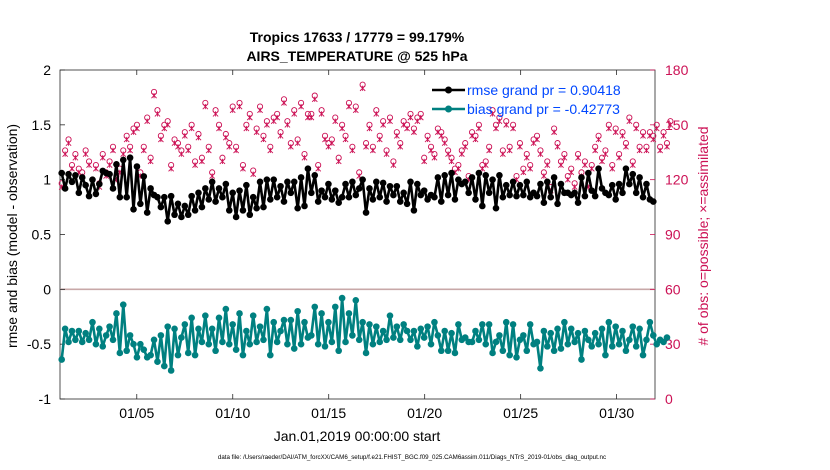  What do you see at coordinates (47, 70) in the screenshot?
I see `y-tick-label-left: 2` at bounding box center [47, 70].